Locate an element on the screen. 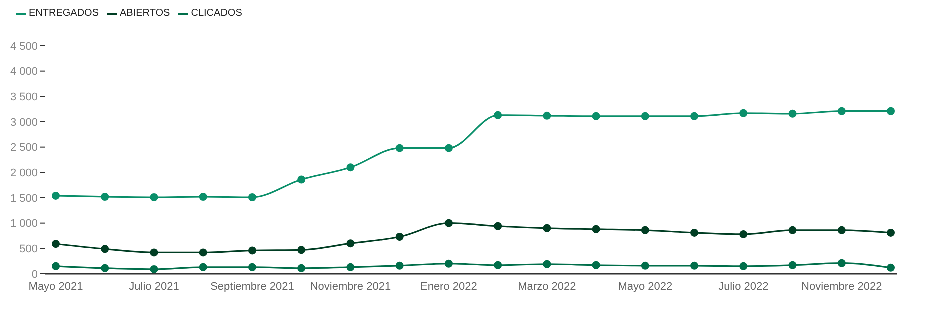 This screenshot has height=321, width=946. y-tick-label: 4 500 is located at coordinates (24, 46).